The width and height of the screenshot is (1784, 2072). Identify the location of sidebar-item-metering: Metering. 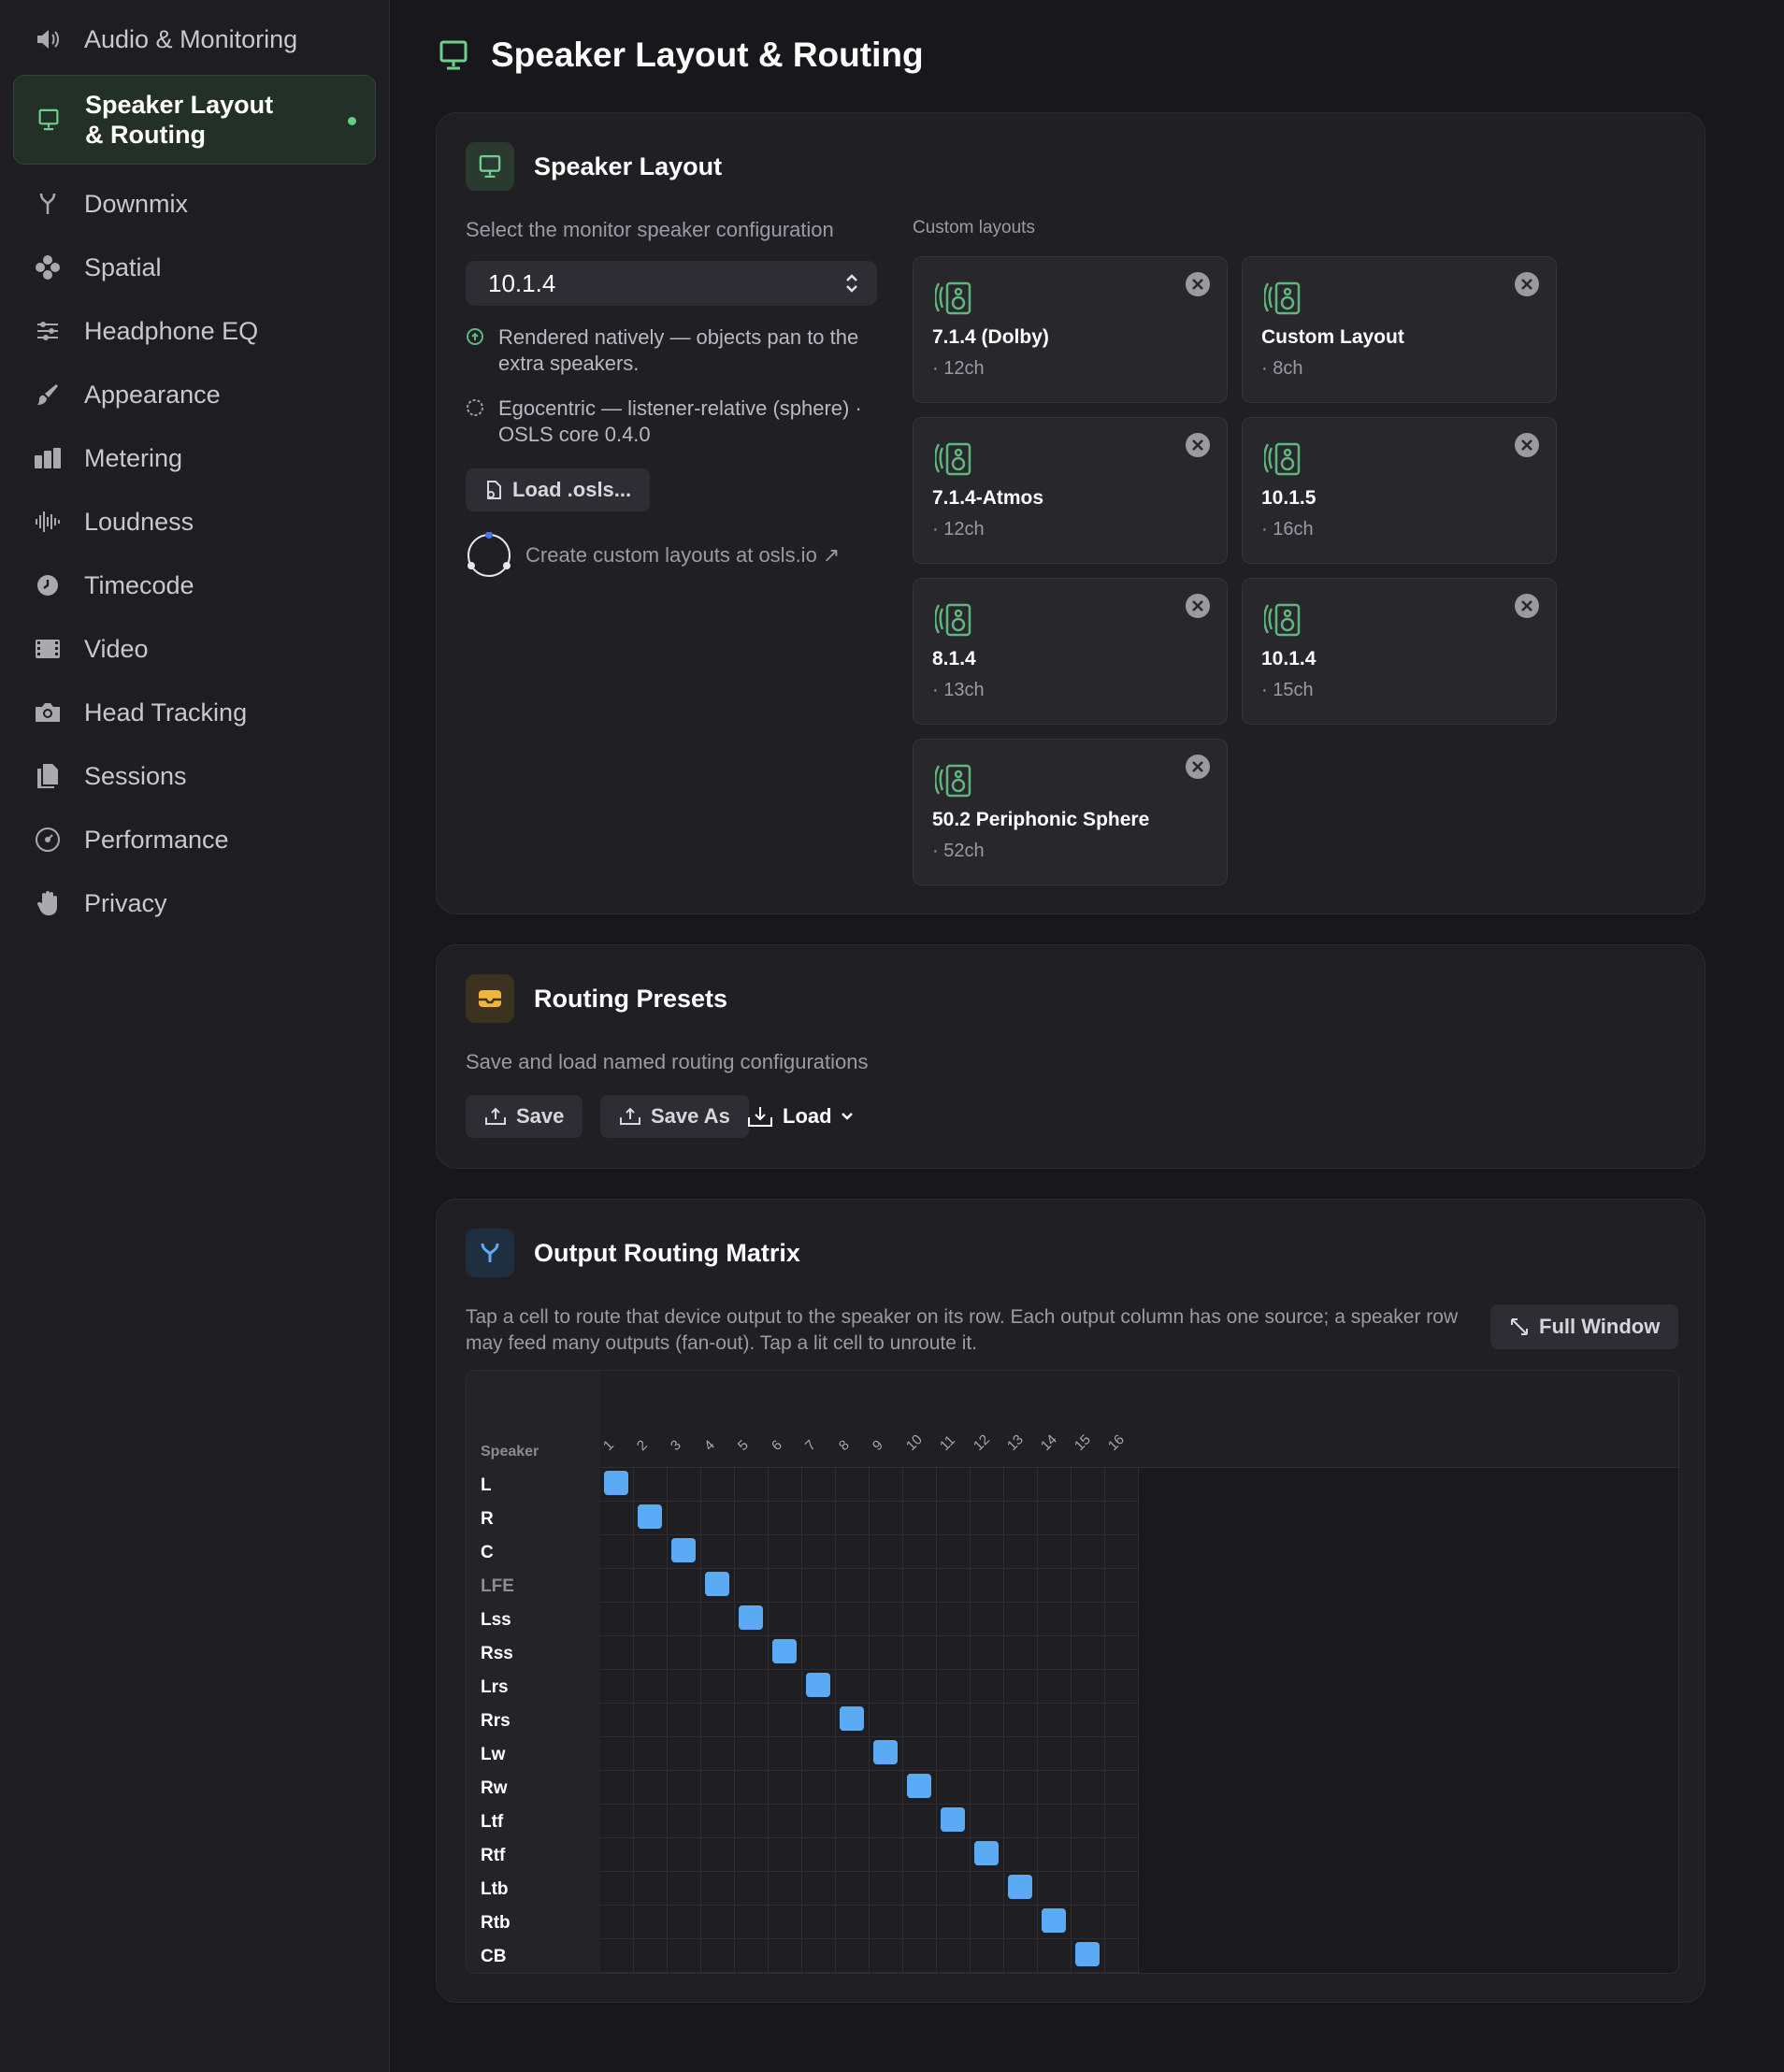
(194, 458).